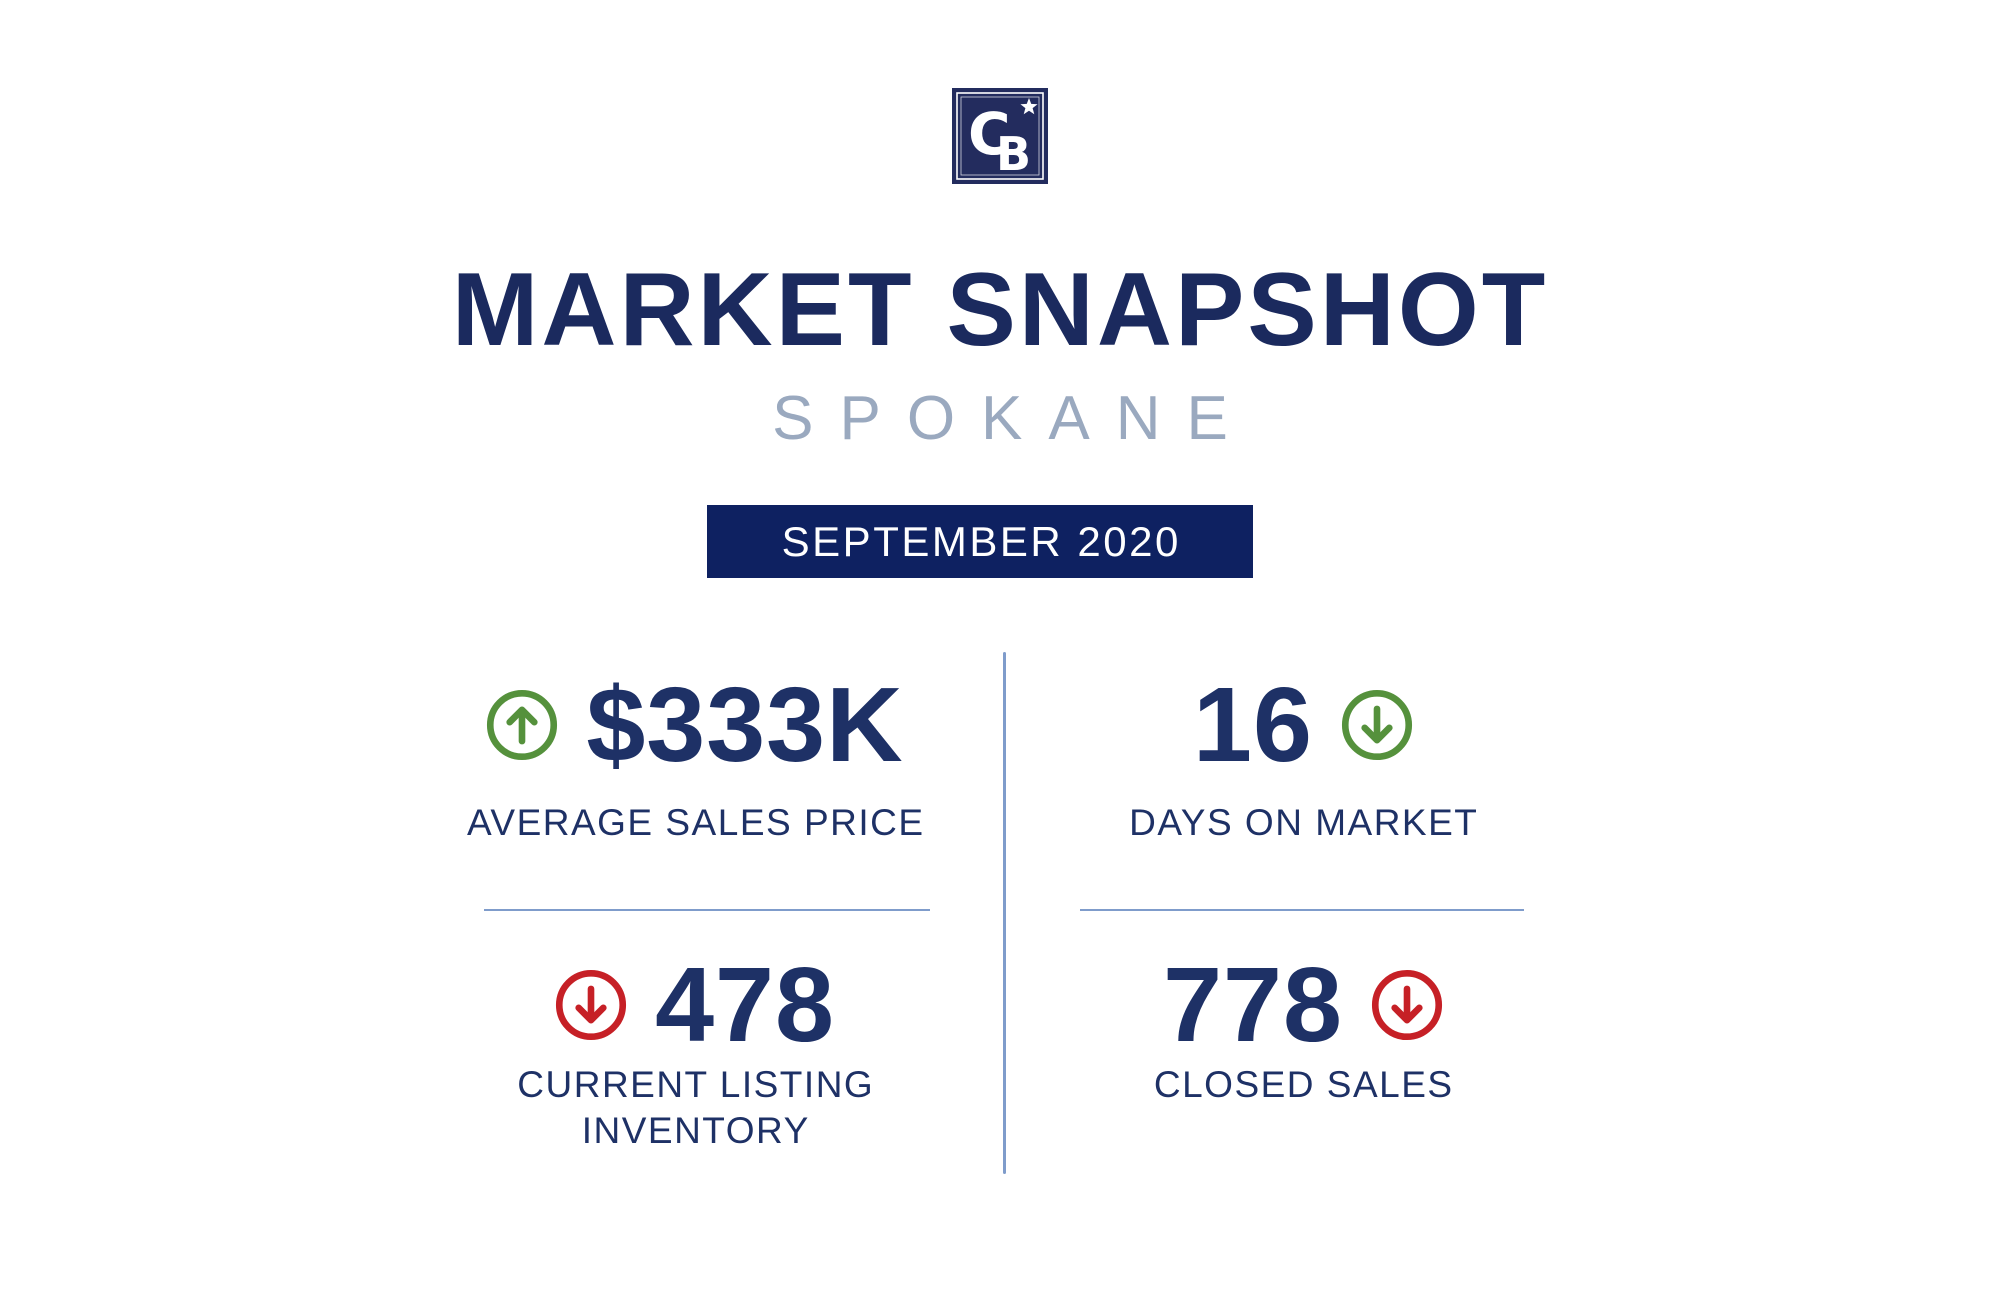 This screenshot has width=2000, height=1310. Describe the element at coordinates (989, 134) in the screenshot. I see `logo-letter-c: C` at that location.